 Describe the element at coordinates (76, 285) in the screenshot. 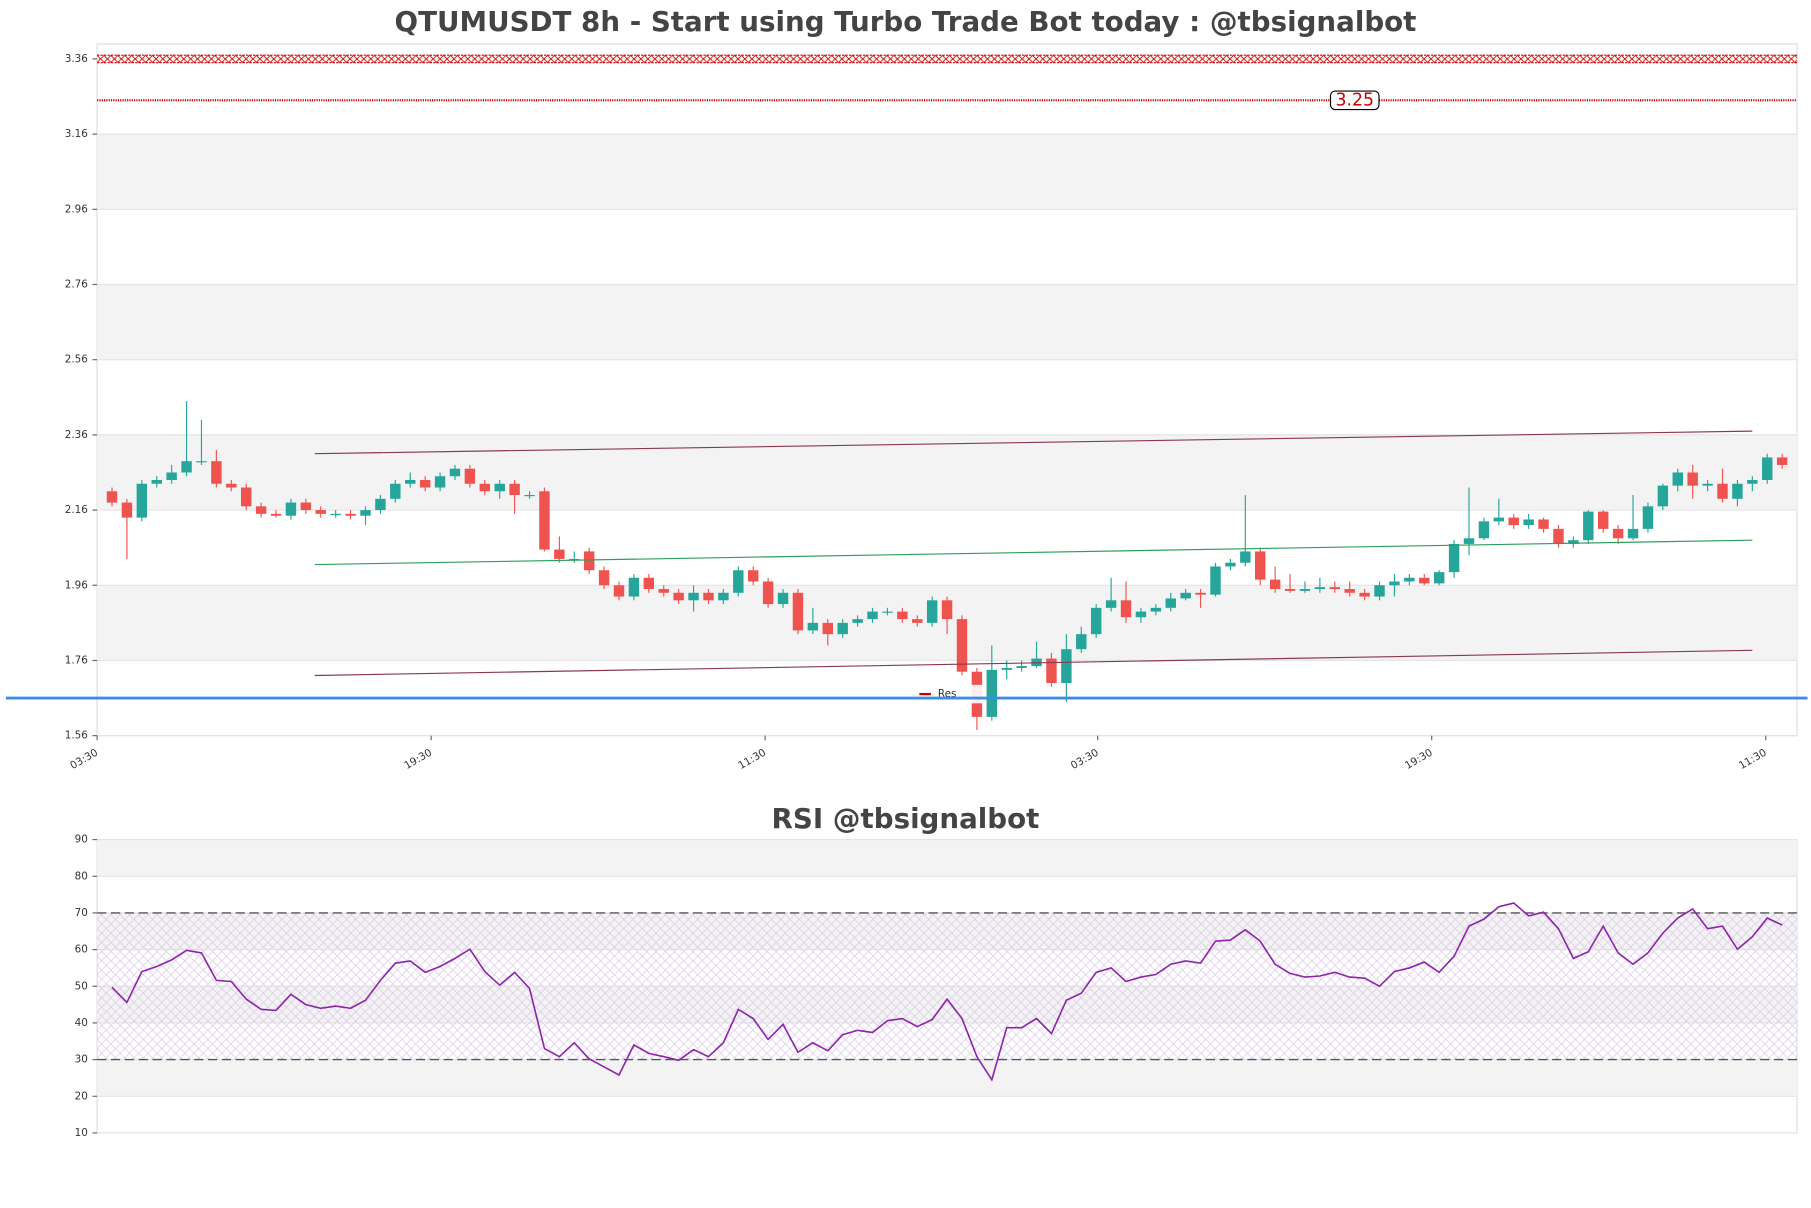

I see `y-tick-label: 2.76` at that location.